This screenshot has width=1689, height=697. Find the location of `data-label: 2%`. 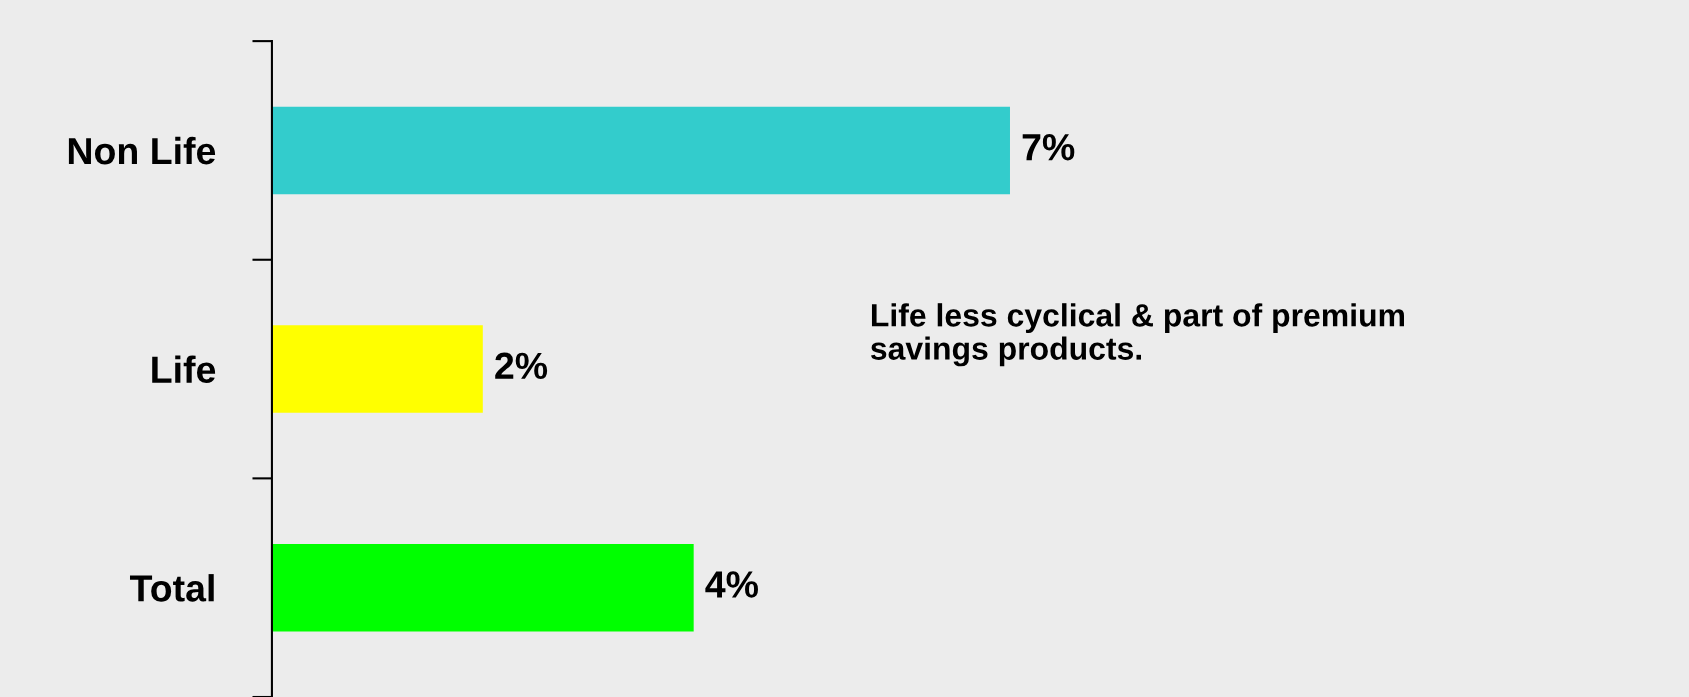

data-label: 2% is located at coordinates (521, 366).